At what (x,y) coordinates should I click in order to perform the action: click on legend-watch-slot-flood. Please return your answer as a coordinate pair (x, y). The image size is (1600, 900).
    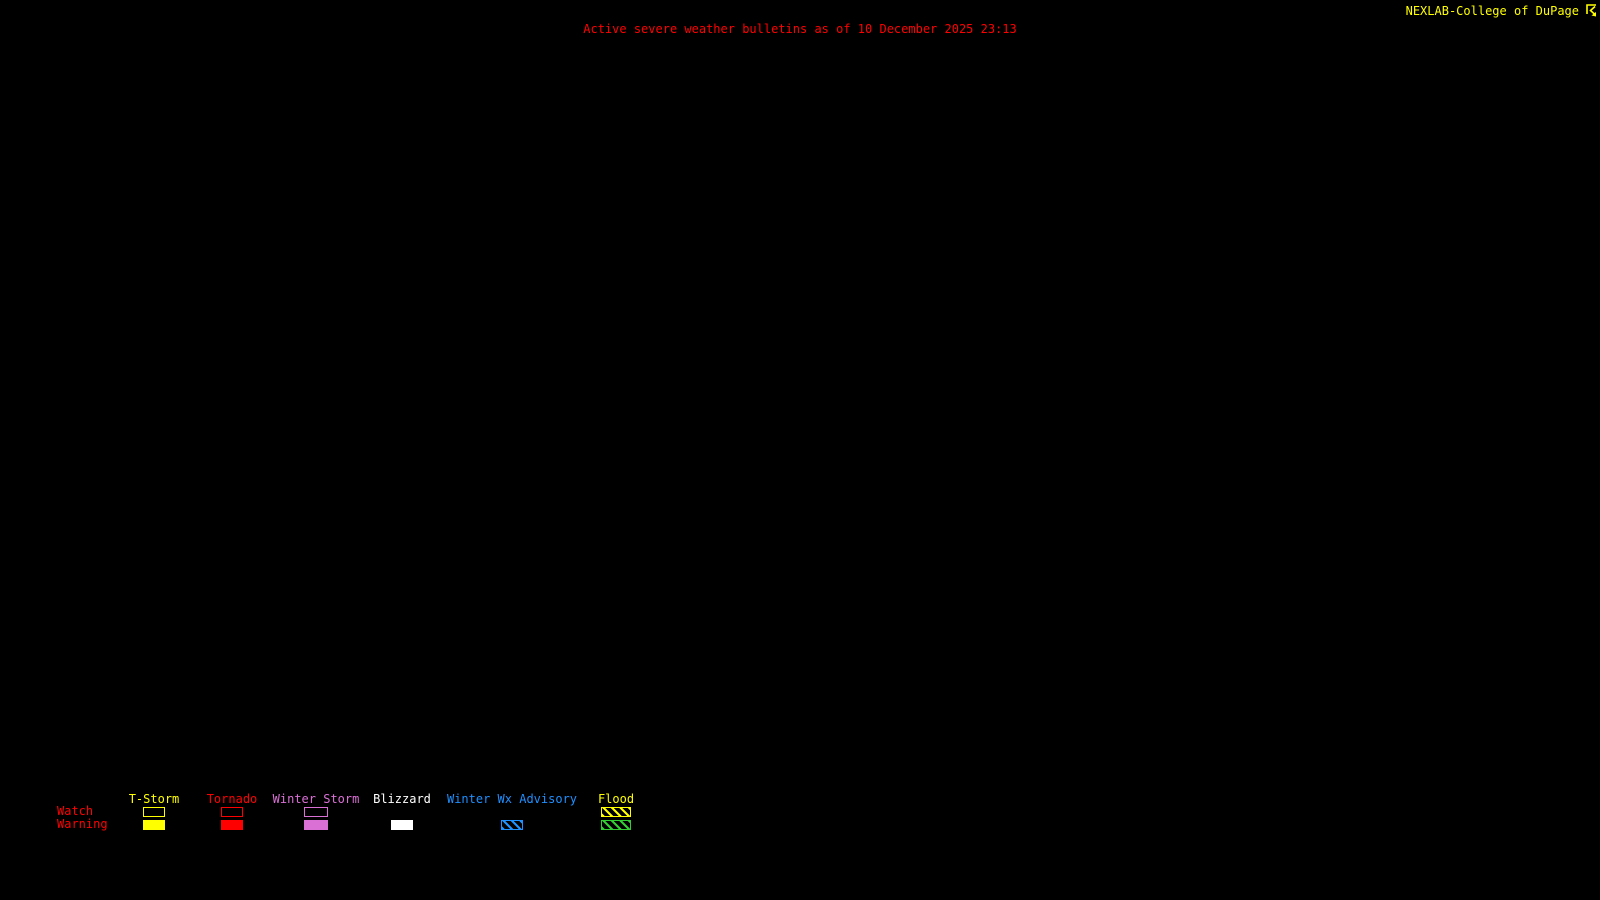
    Looking at the image, I should click on (616, 811).